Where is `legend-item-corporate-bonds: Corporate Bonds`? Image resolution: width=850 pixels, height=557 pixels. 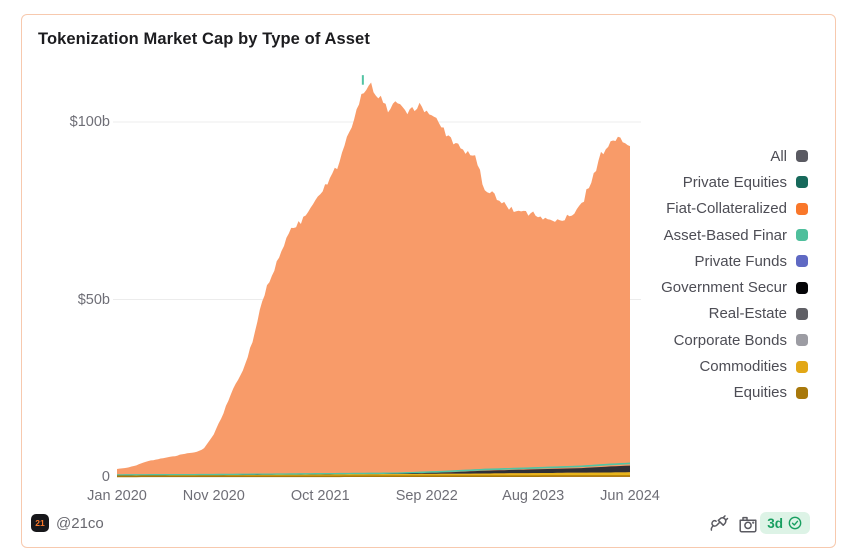 legend-item-corporate-bonds: Corporate Bonds is located at coordinates (734, 340).